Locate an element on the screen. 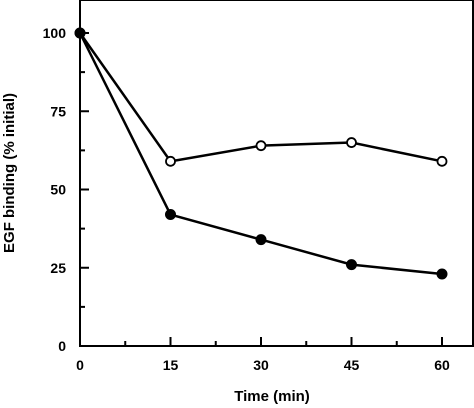 This screenshot has width=474, height=408. y-tick-label: 100 is located at coordinates (55, 33).